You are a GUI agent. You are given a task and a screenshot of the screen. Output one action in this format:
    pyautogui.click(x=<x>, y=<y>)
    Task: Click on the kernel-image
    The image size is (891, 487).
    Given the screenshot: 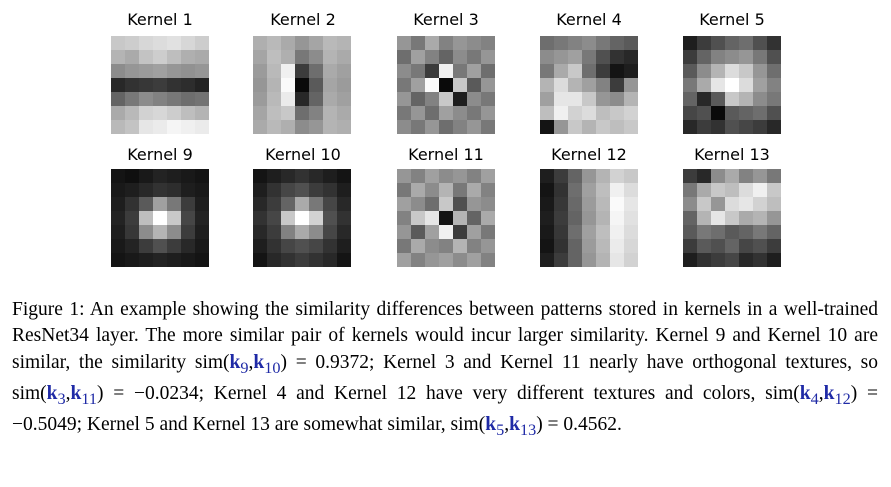 What is the action you would take?
    pyautogui.click(x=302, y=218)
    